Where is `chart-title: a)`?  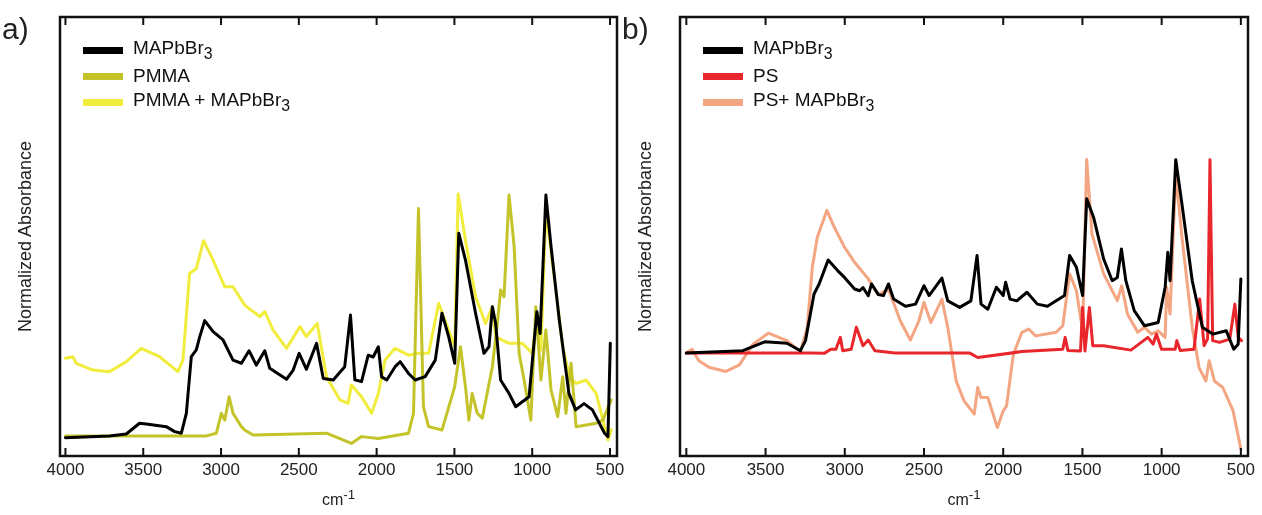
chart-title: a) is located at coordinates (15, 29).